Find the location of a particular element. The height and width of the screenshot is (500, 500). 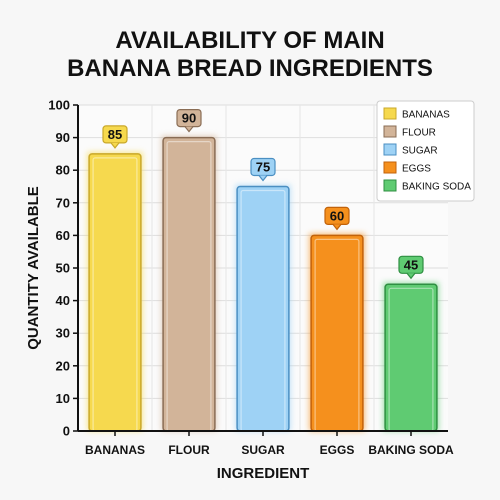

data-label: 60 is located at coordinates (337, 215).